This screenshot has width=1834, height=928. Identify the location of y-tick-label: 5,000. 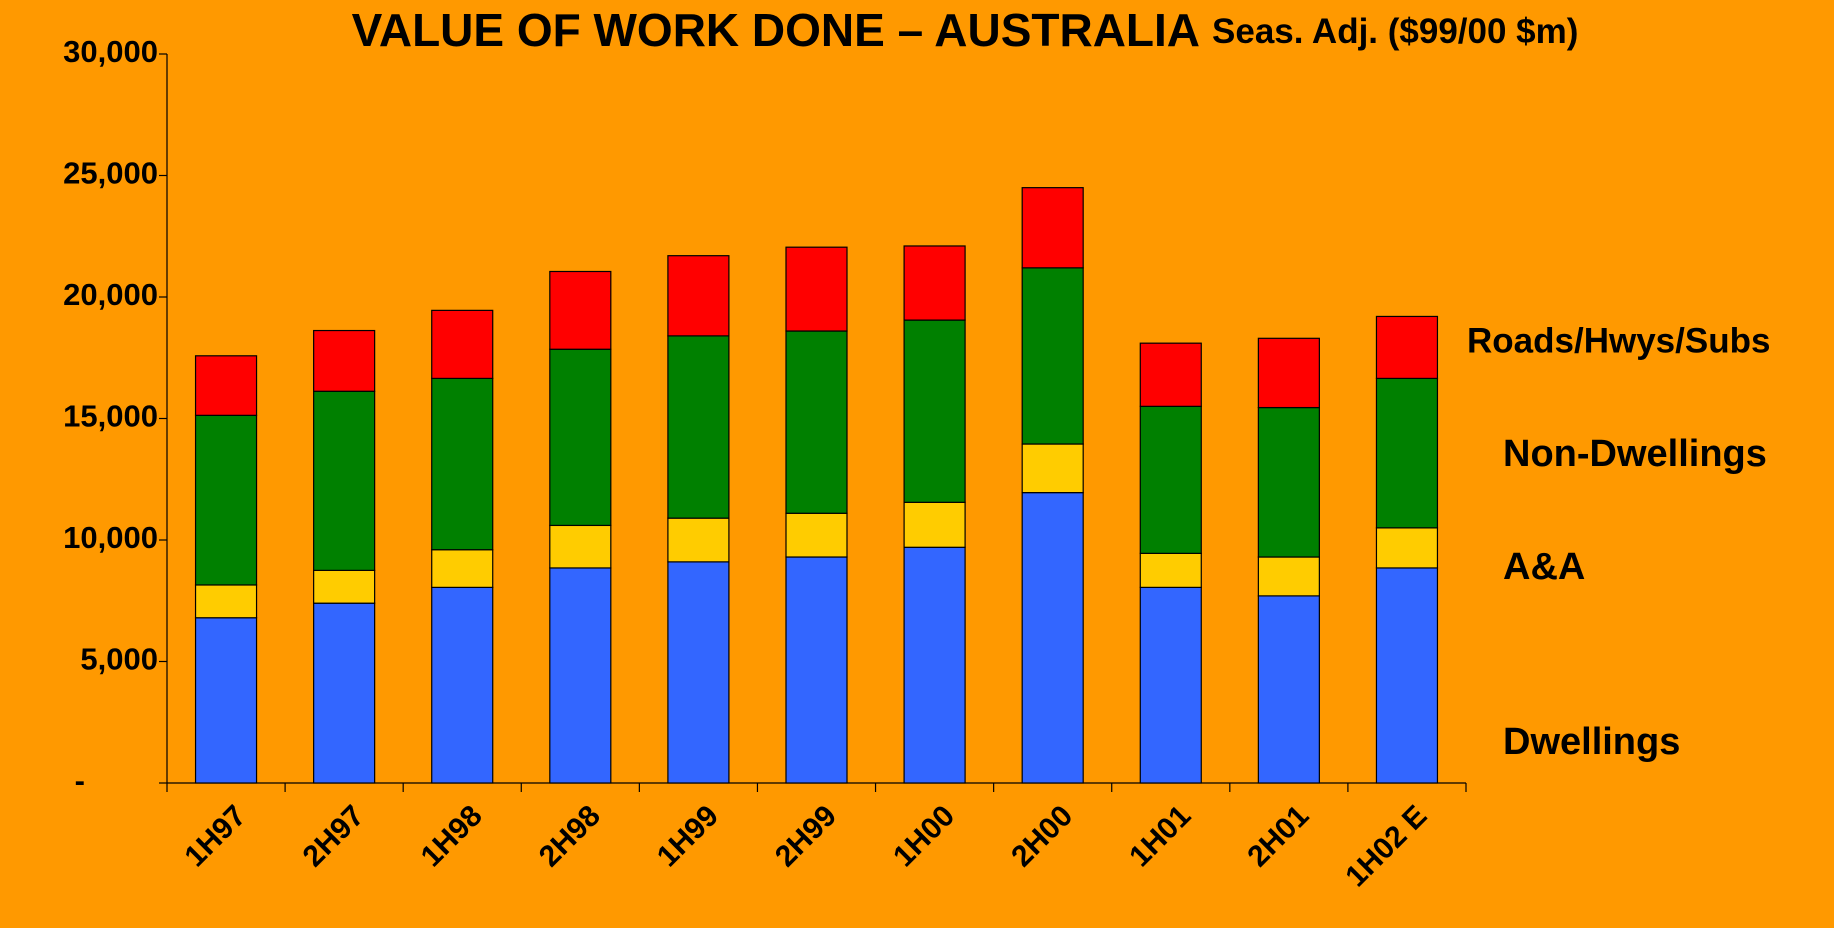
(119, 659).